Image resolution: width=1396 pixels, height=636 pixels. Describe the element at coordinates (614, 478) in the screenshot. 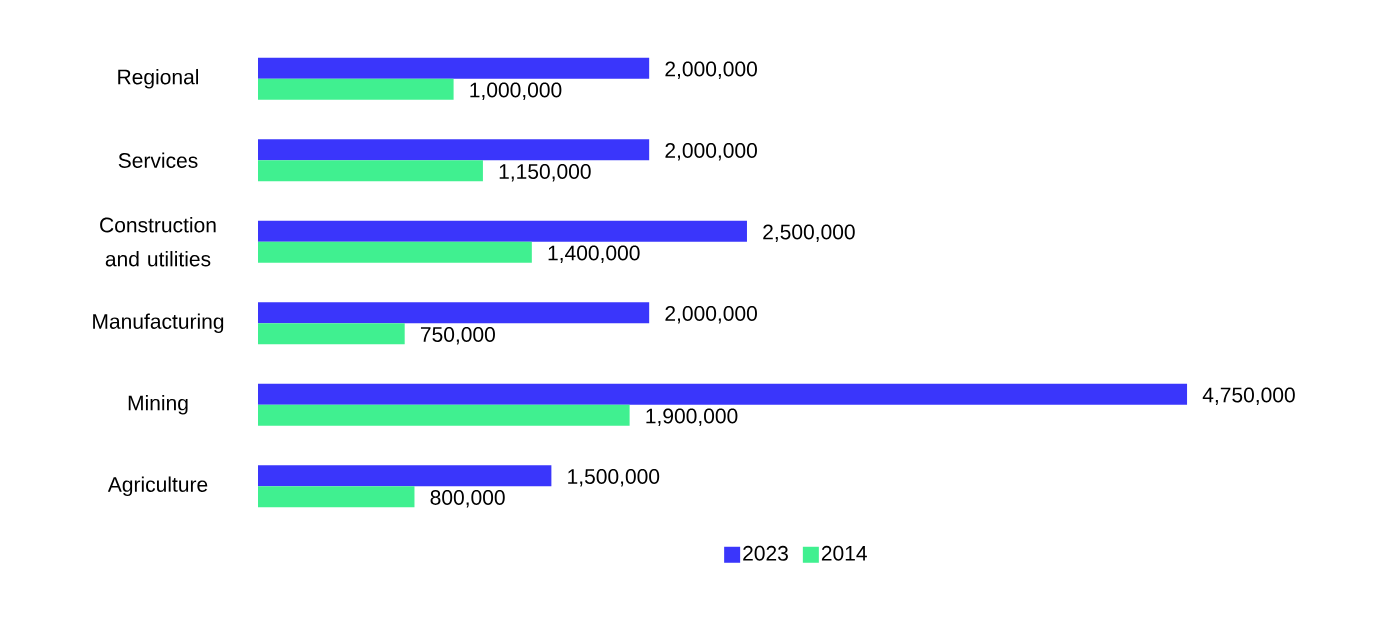

I see `data-label: 1,500,000` at that location.